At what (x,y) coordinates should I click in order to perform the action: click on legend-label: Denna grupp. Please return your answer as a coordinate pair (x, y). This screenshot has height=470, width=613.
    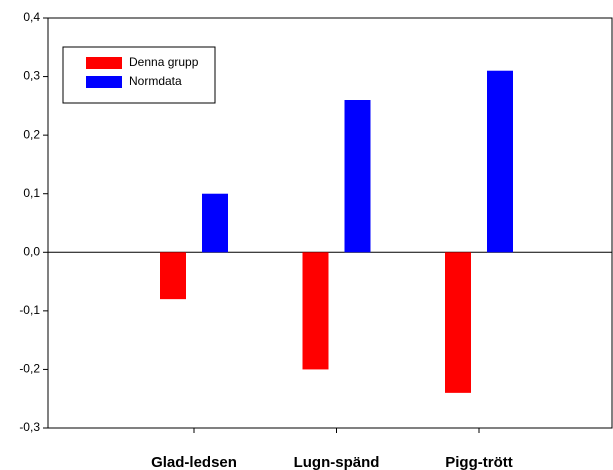
    Looking at the image, I should click on (164, 62).